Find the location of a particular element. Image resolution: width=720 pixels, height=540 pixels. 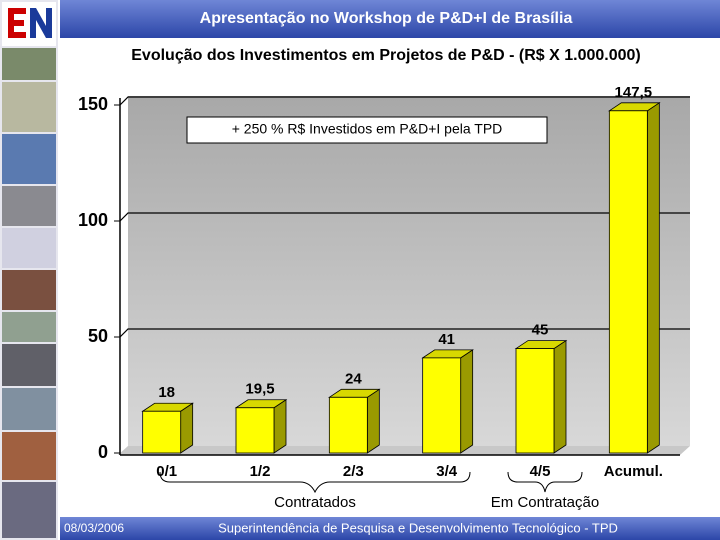

y-tick-label: 50 is located at coordinates (98, 336).